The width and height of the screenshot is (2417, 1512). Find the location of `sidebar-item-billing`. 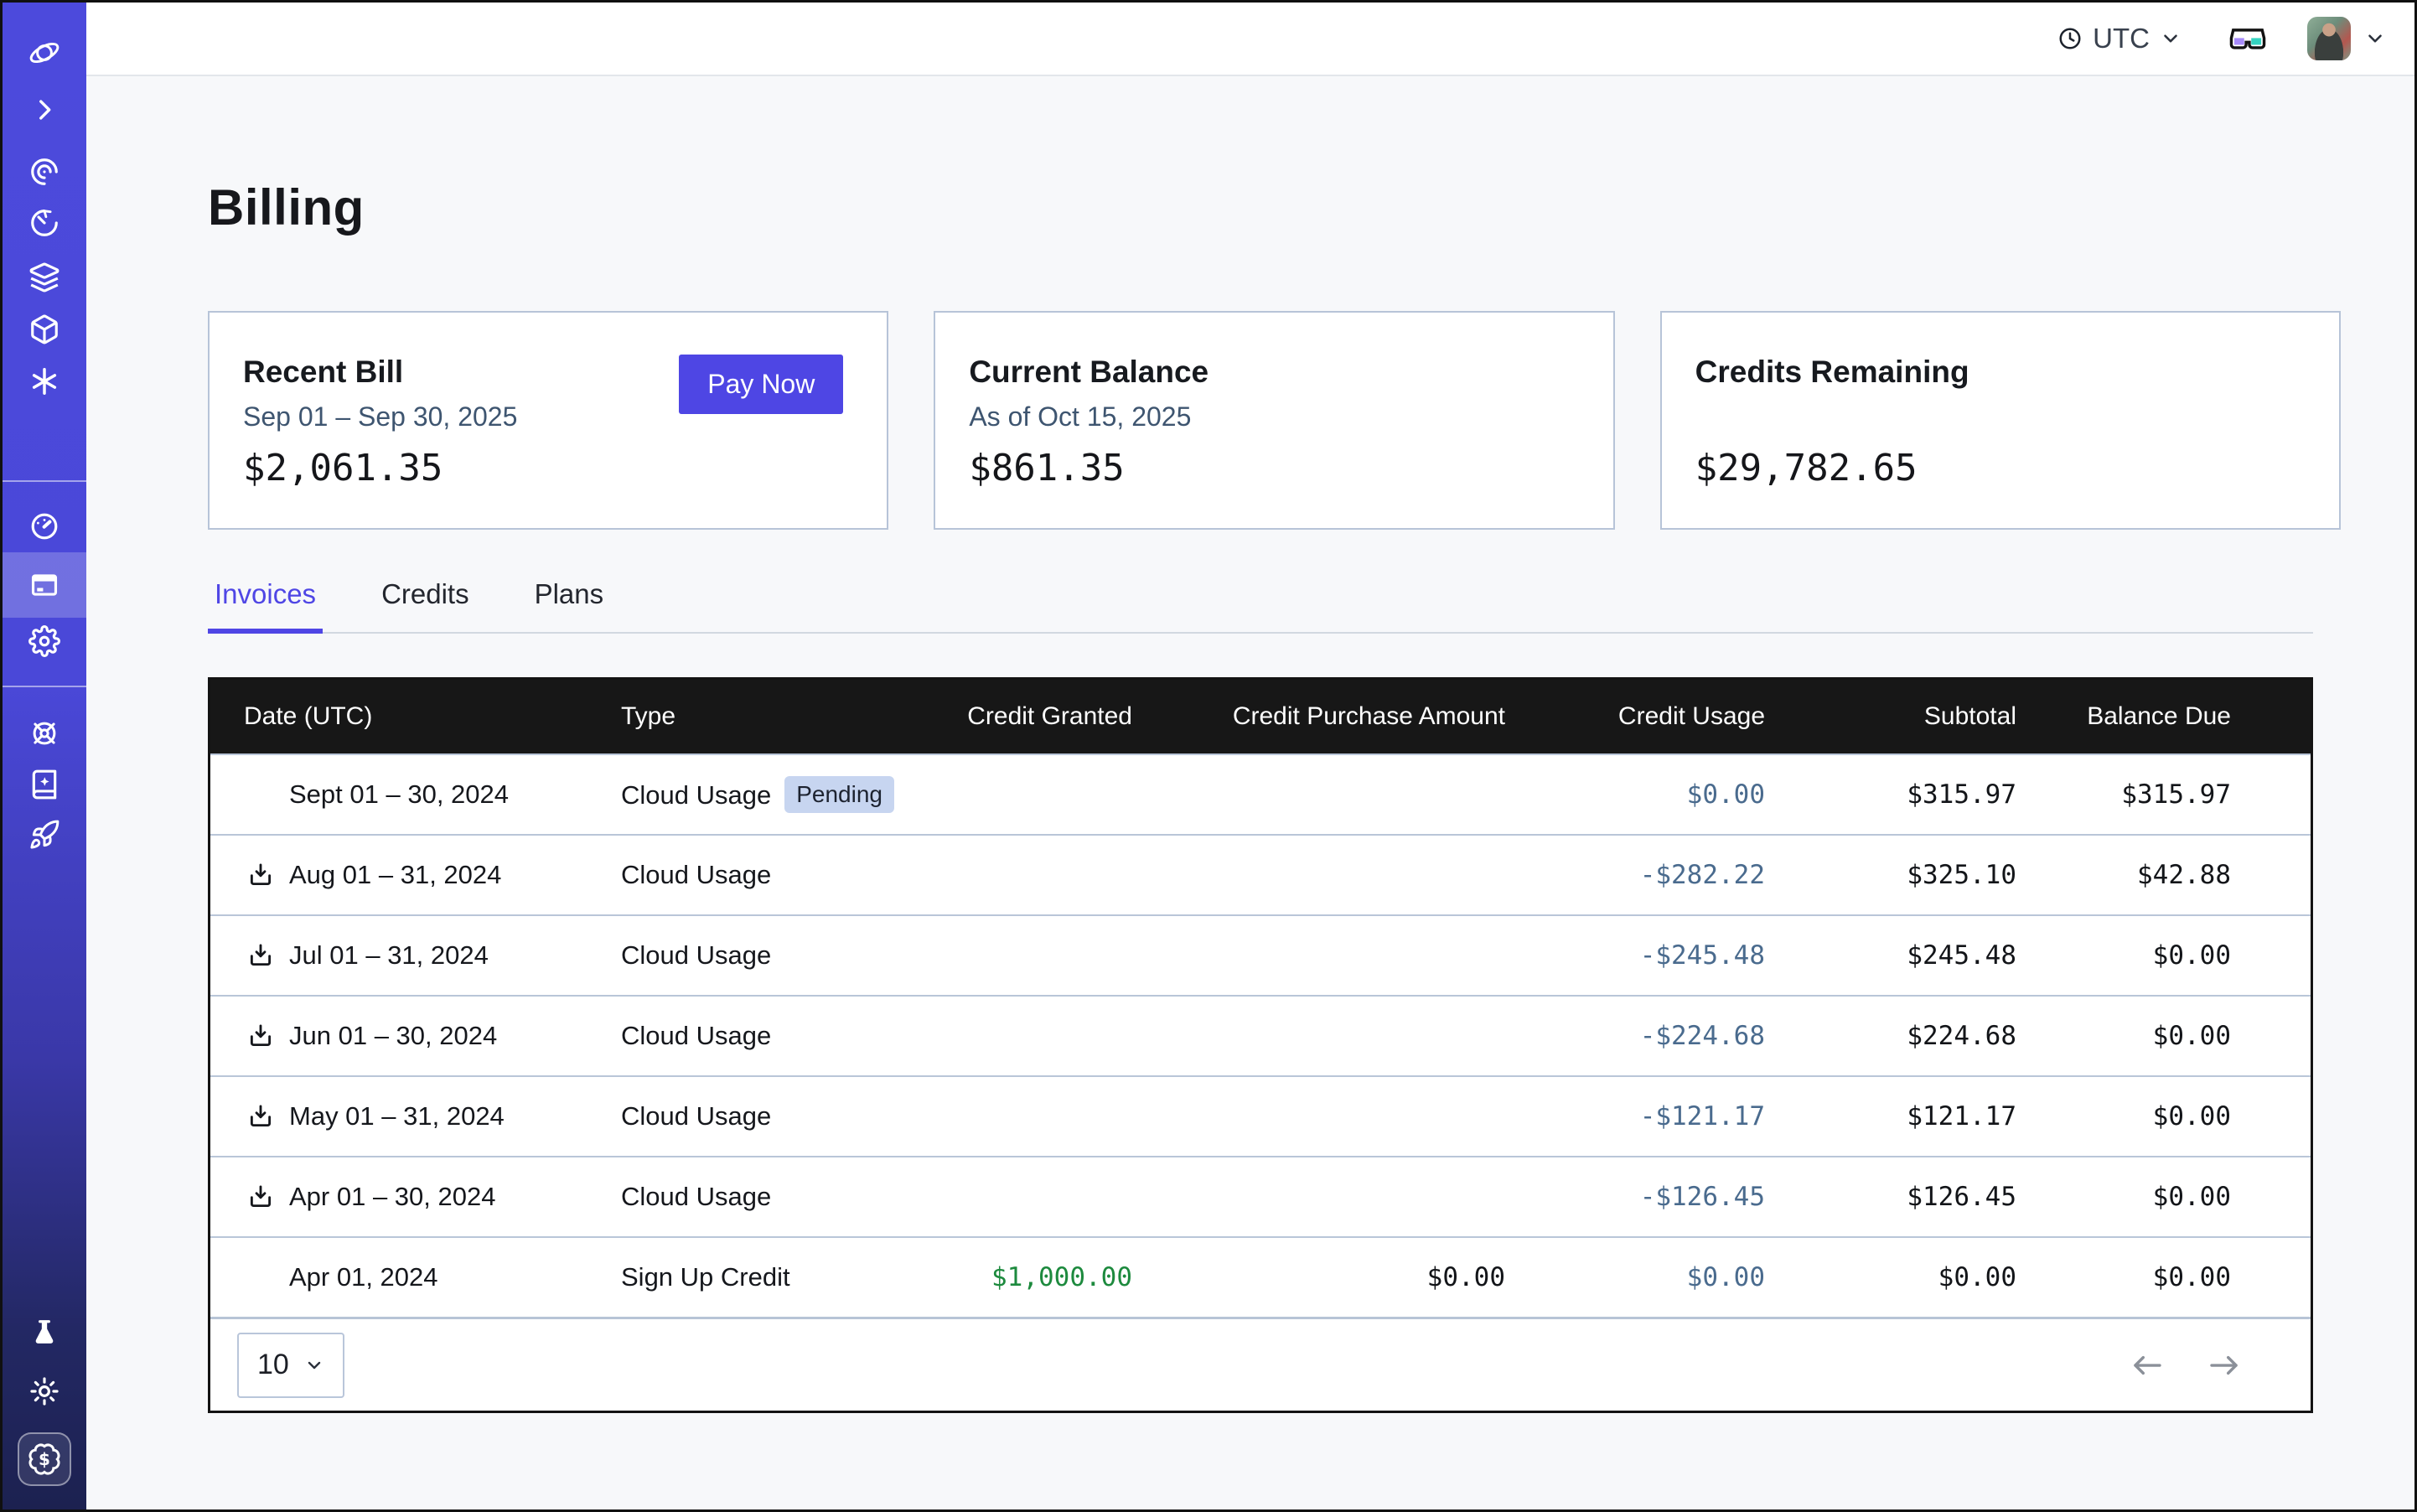

sidebar-item-billing is located at coordinates (44, 585).